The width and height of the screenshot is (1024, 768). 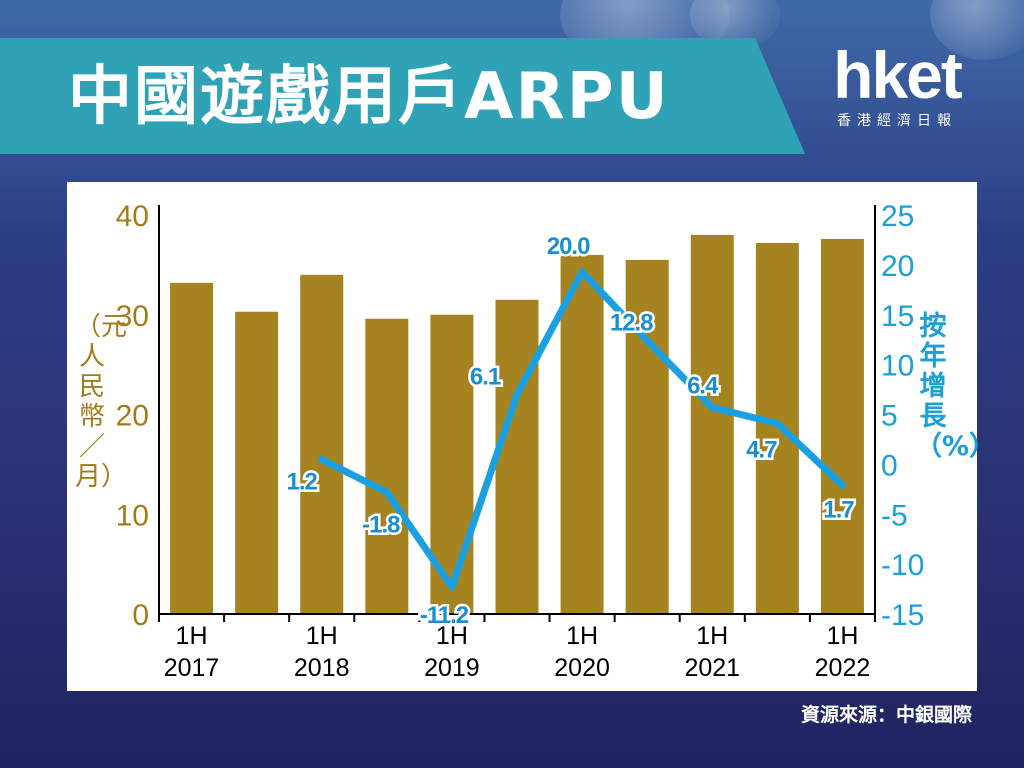 I want to click on logo-subtitle: 香港經濟日報, so click(x=897, y=121).